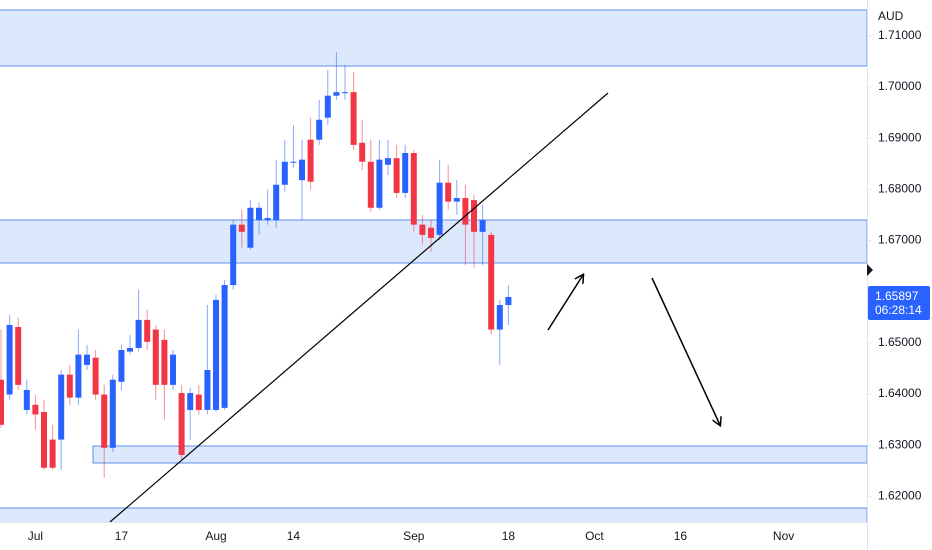 This screenshot has width=932, height=550. I want to click on x-tick-label: Nov, so click(783, 536).